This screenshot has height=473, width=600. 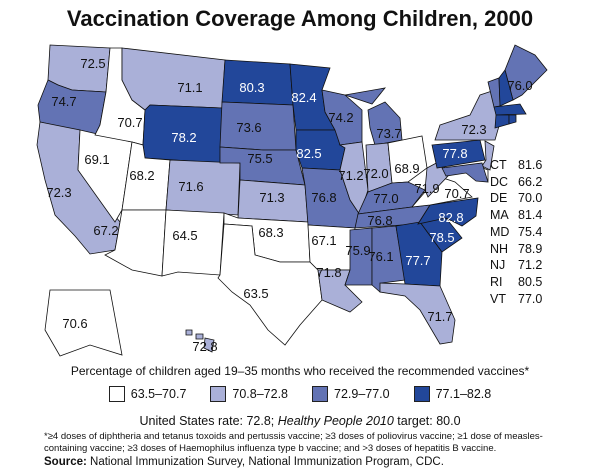 What do you see at coordinates (530, 281) in the screenshot?
I see `state-value: 80.5` at bounding box center [530, 281].